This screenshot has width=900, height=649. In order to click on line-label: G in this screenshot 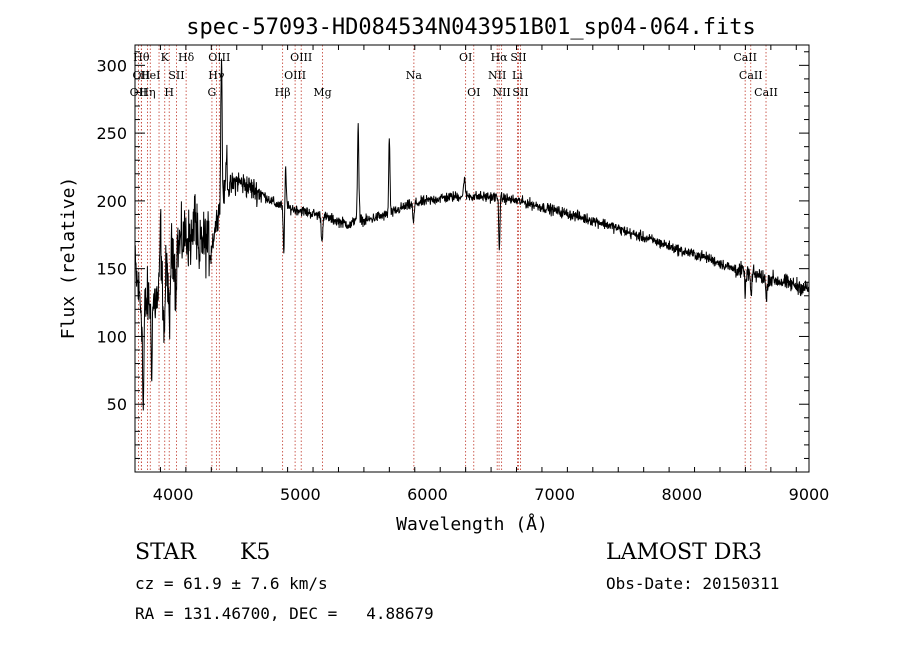, I will do `click(212, 92)`.